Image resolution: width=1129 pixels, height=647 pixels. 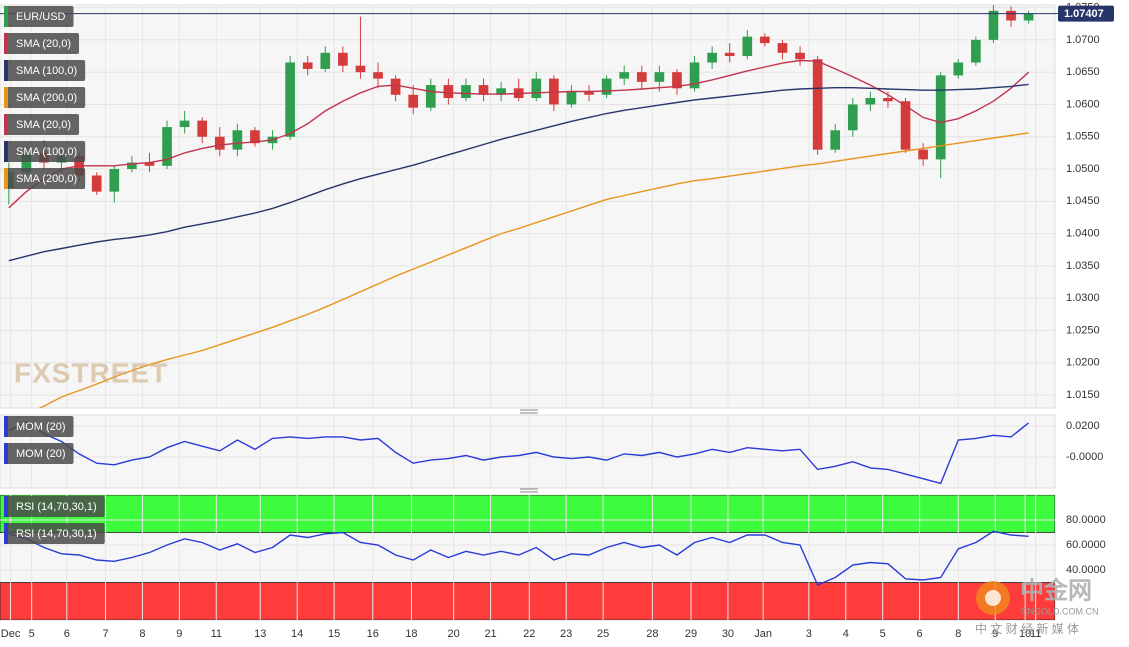 I want to click on y-tick-label: 0.0200, so click(x=1083, y=426).